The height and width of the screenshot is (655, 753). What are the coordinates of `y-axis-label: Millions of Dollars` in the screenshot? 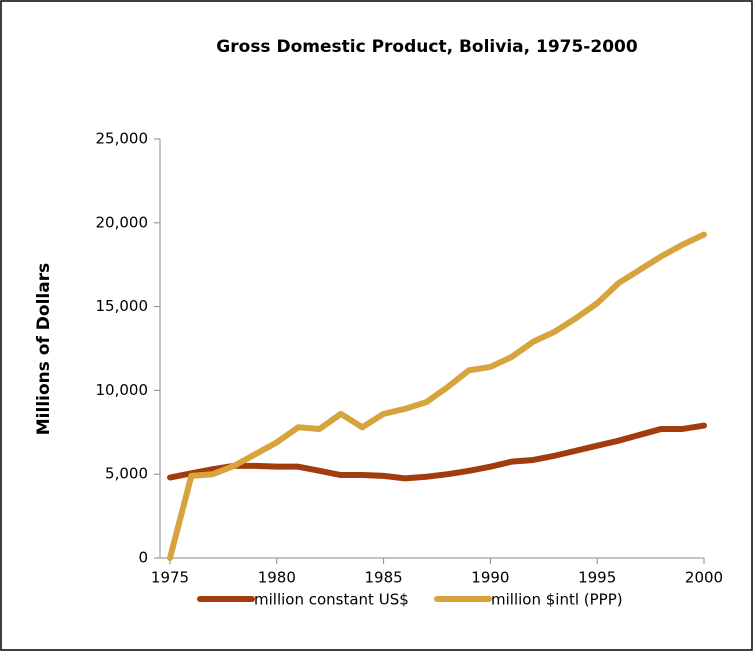 It's located at (44, 349).